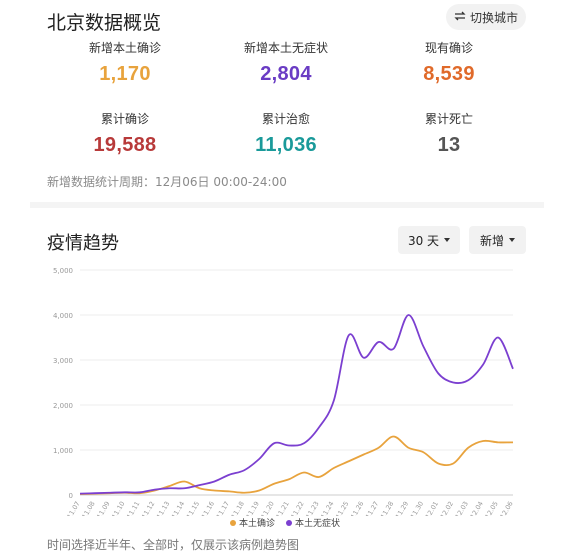 This screenshot has width=584, height=553. Describe the element at coordinates (63, 451) in the screenshot. I see `y-tick-label: 1,000` at that location.